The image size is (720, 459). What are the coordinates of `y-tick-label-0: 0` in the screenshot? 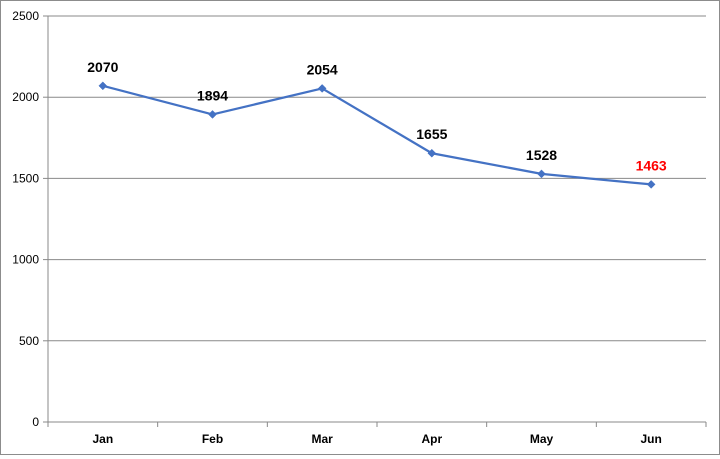 It's located at (35, 422).